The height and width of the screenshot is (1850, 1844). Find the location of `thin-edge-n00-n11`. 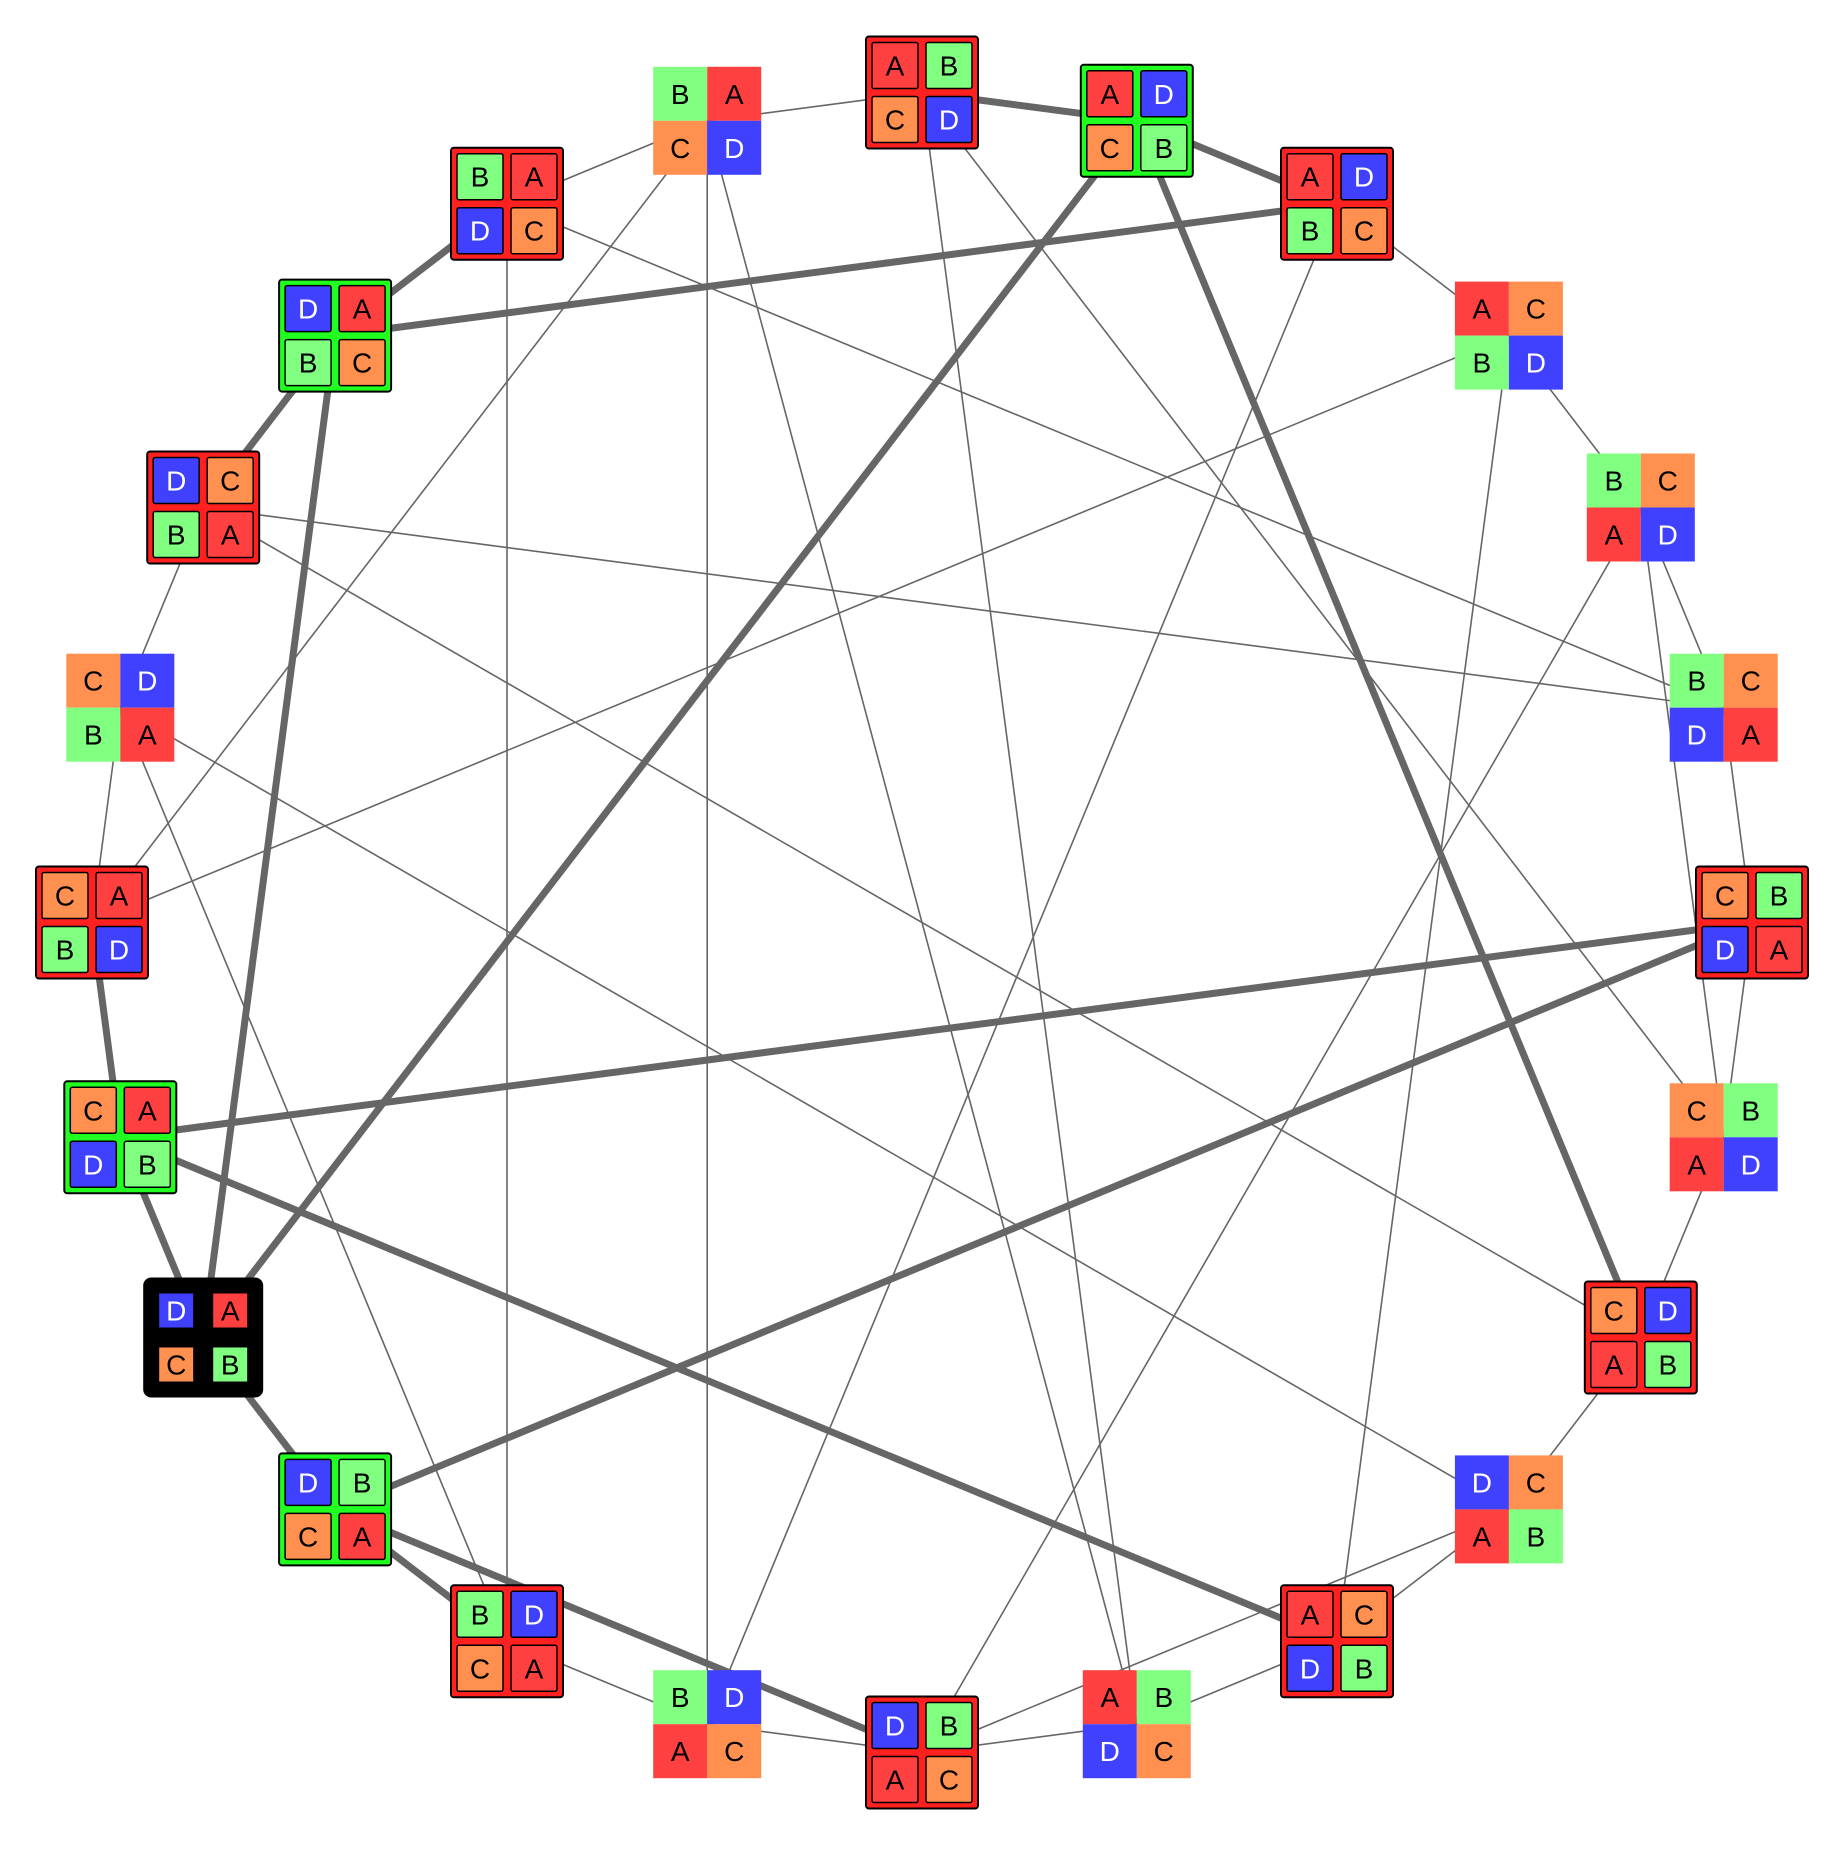

thin-edge-n00-n11 is located at coordinates (1029, 908).